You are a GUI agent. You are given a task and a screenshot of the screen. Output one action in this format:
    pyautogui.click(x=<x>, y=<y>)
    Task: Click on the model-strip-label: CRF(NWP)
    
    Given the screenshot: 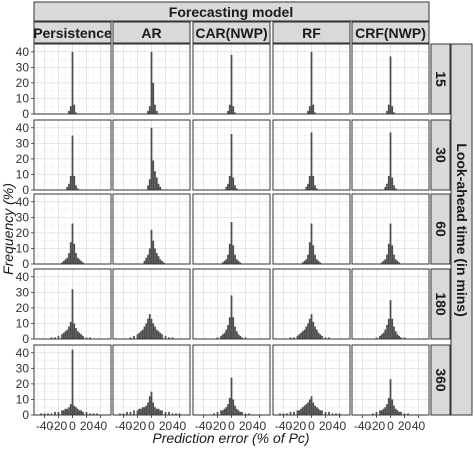 What is the action you would take?
    pyautogui.click(x=390, y=33)
    